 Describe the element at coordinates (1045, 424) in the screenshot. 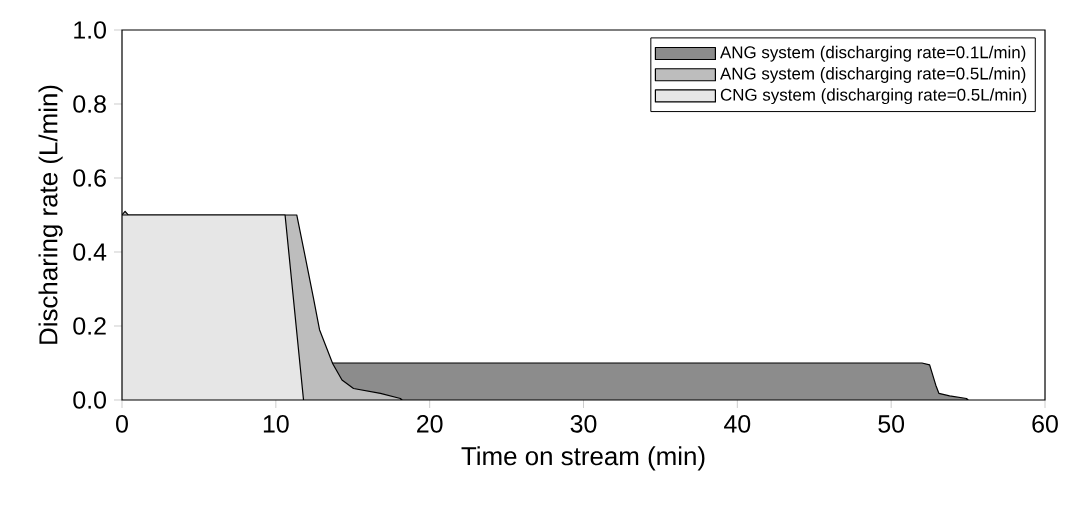

I see `x-tick-label: 60` at that location.